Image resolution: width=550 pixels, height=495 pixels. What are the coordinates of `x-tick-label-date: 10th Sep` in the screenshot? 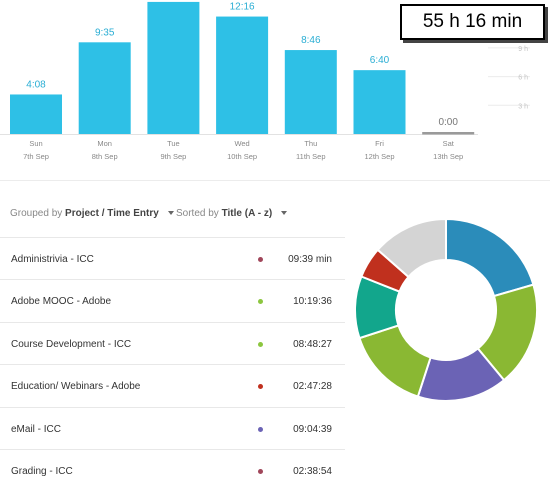 It's located at (242, 156).